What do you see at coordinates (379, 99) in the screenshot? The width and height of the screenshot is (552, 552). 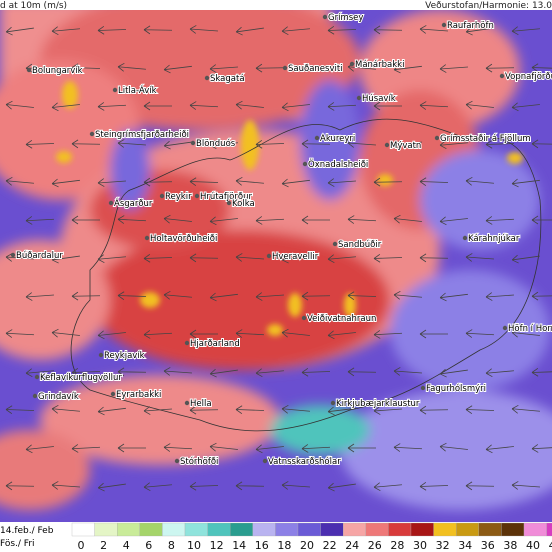 I see `place-label: Húsavík` at bounding box center [379, 99].